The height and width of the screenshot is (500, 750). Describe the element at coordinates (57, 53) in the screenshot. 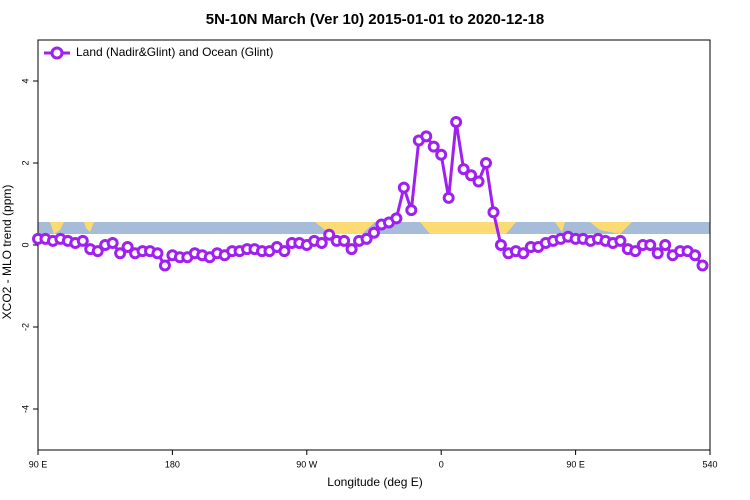

I see `legend-marker` at that location.